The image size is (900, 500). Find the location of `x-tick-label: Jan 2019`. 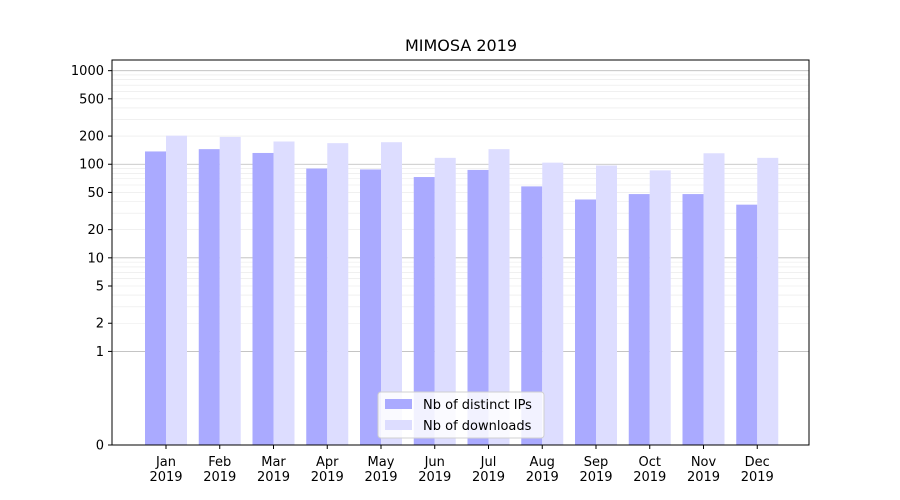

x-tick-label: Jan 2019 is located at coordinates (165, 470).